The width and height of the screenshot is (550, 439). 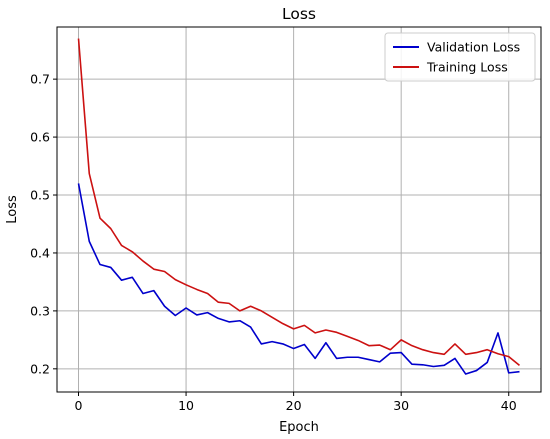 What do you see at coordinates (467, 67) in the screenshot?
I see `training-loss-legend-label: Training Loss` at bounding box center [467, 67].